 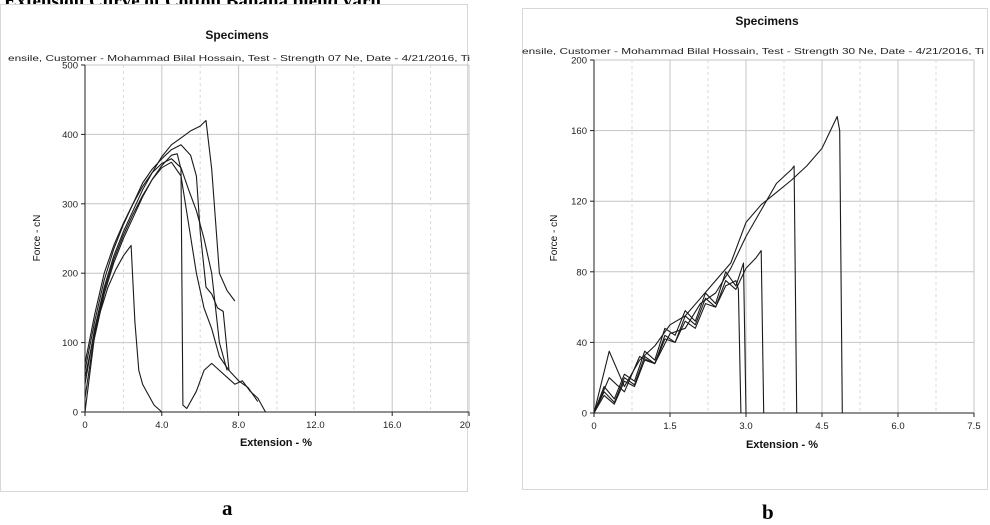 I want to click on x-tick-label: 8.0, so click(x=238, y=425).